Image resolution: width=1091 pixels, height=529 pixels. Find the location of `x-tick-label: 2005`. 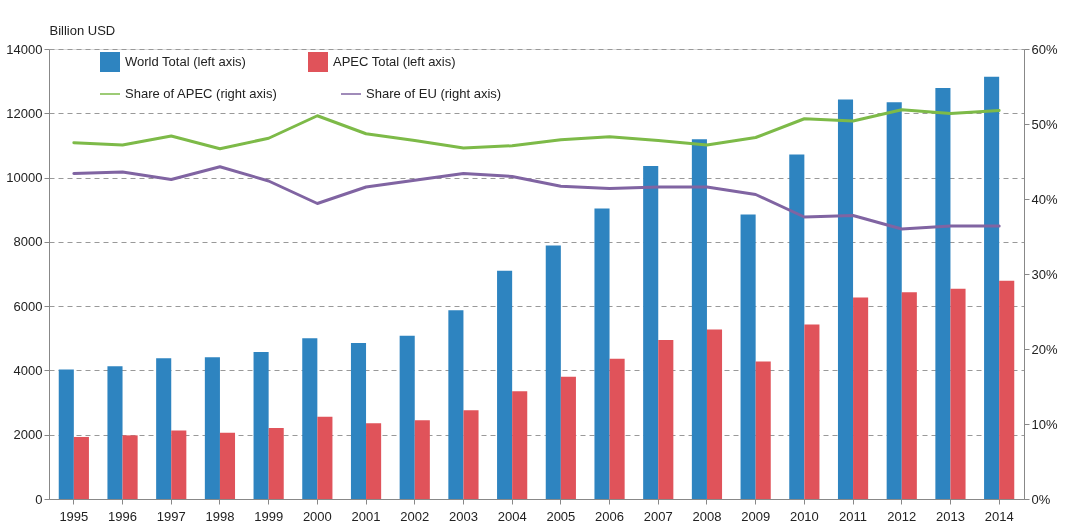

x-tick-label: 2005 is located at coordinates (561, 516).